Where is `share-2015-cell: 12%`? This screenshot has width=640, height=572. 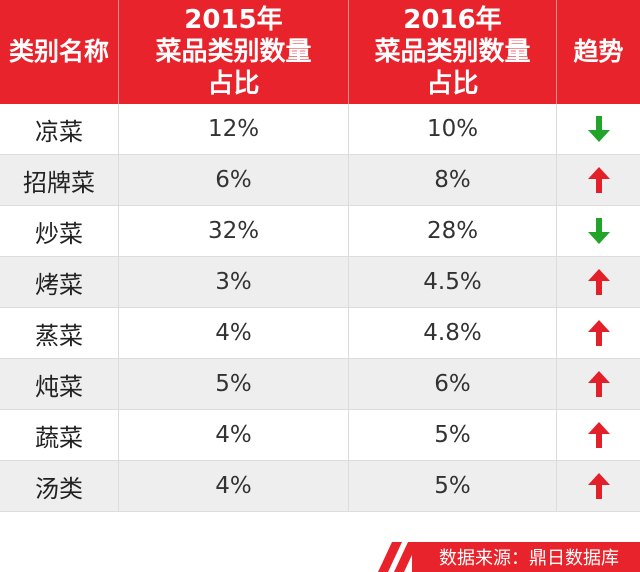 share-2015-cell: 12% is located at coordinates (234, 129).